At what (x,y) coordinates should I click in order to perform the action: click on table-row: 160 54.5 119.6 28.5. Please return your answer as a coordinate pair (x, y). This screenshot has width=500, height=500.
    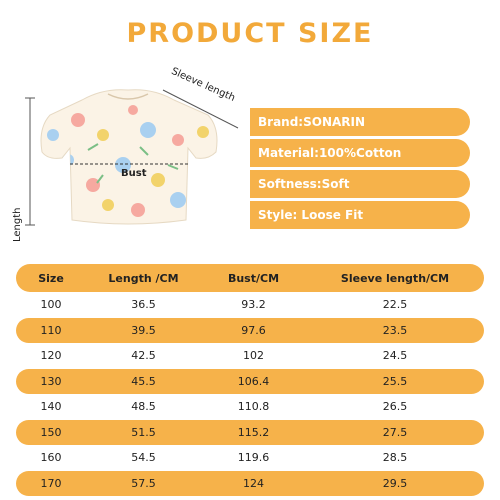
    Looking at the image, I should click on (250, 458).